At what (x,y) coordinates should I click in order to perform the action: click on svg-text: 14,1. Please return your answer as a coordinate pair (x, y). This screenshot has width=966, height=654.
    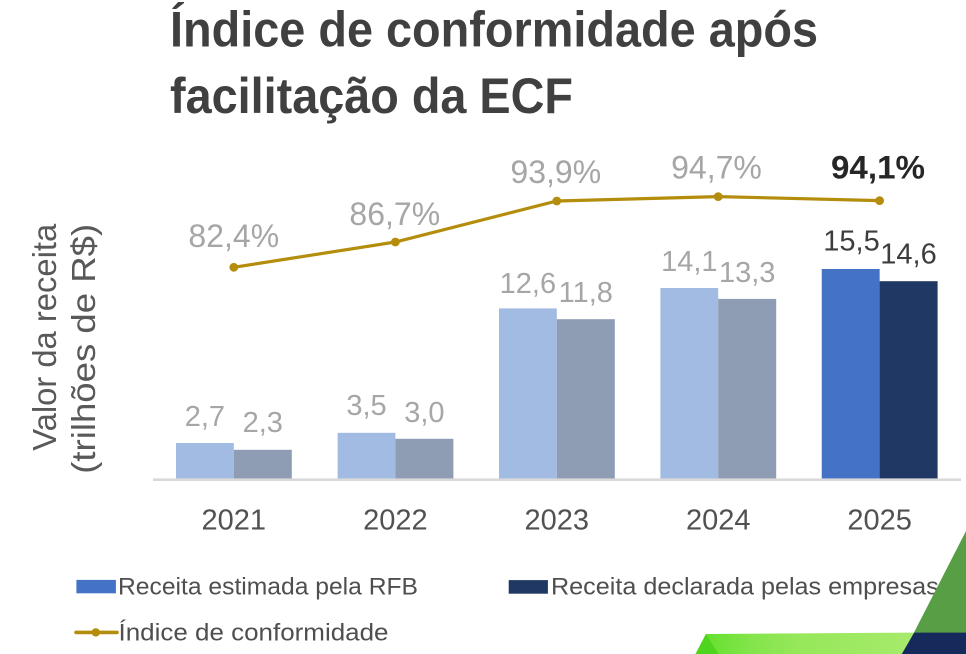
    Looking at the image, I should click on (689, 262).